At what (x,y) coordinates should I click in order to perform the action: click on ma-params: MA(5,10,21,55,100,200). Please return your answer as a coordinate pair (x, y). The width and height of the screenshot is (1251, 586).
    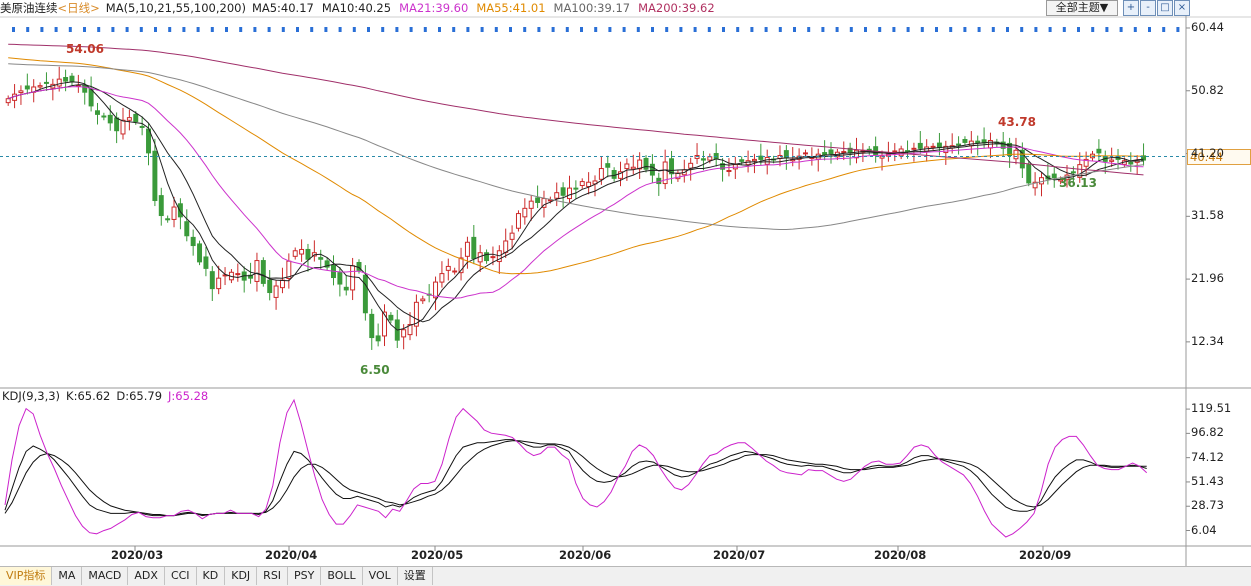
    Looking at the image, I should click on (175, 8).